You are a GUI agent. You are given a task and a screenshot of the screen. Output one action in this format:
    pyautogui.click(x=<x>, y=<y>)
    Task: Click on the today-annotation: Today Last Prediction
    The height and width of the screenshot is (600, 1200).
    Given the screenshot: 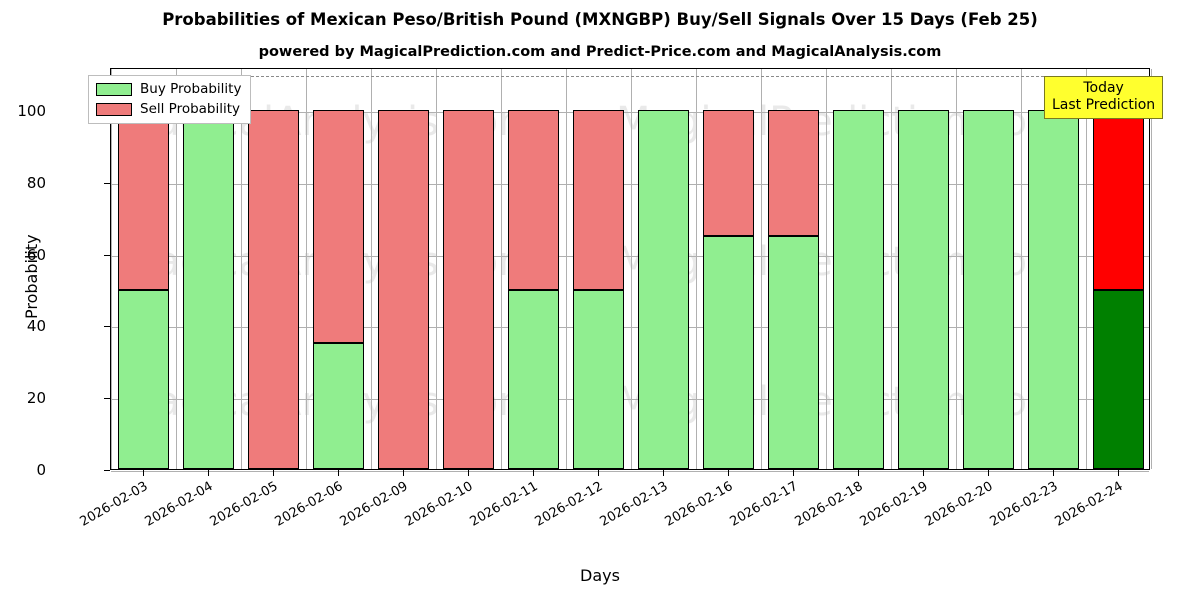 What is the action you would take?
    pyautogui.click(x=1104, y=98)
    